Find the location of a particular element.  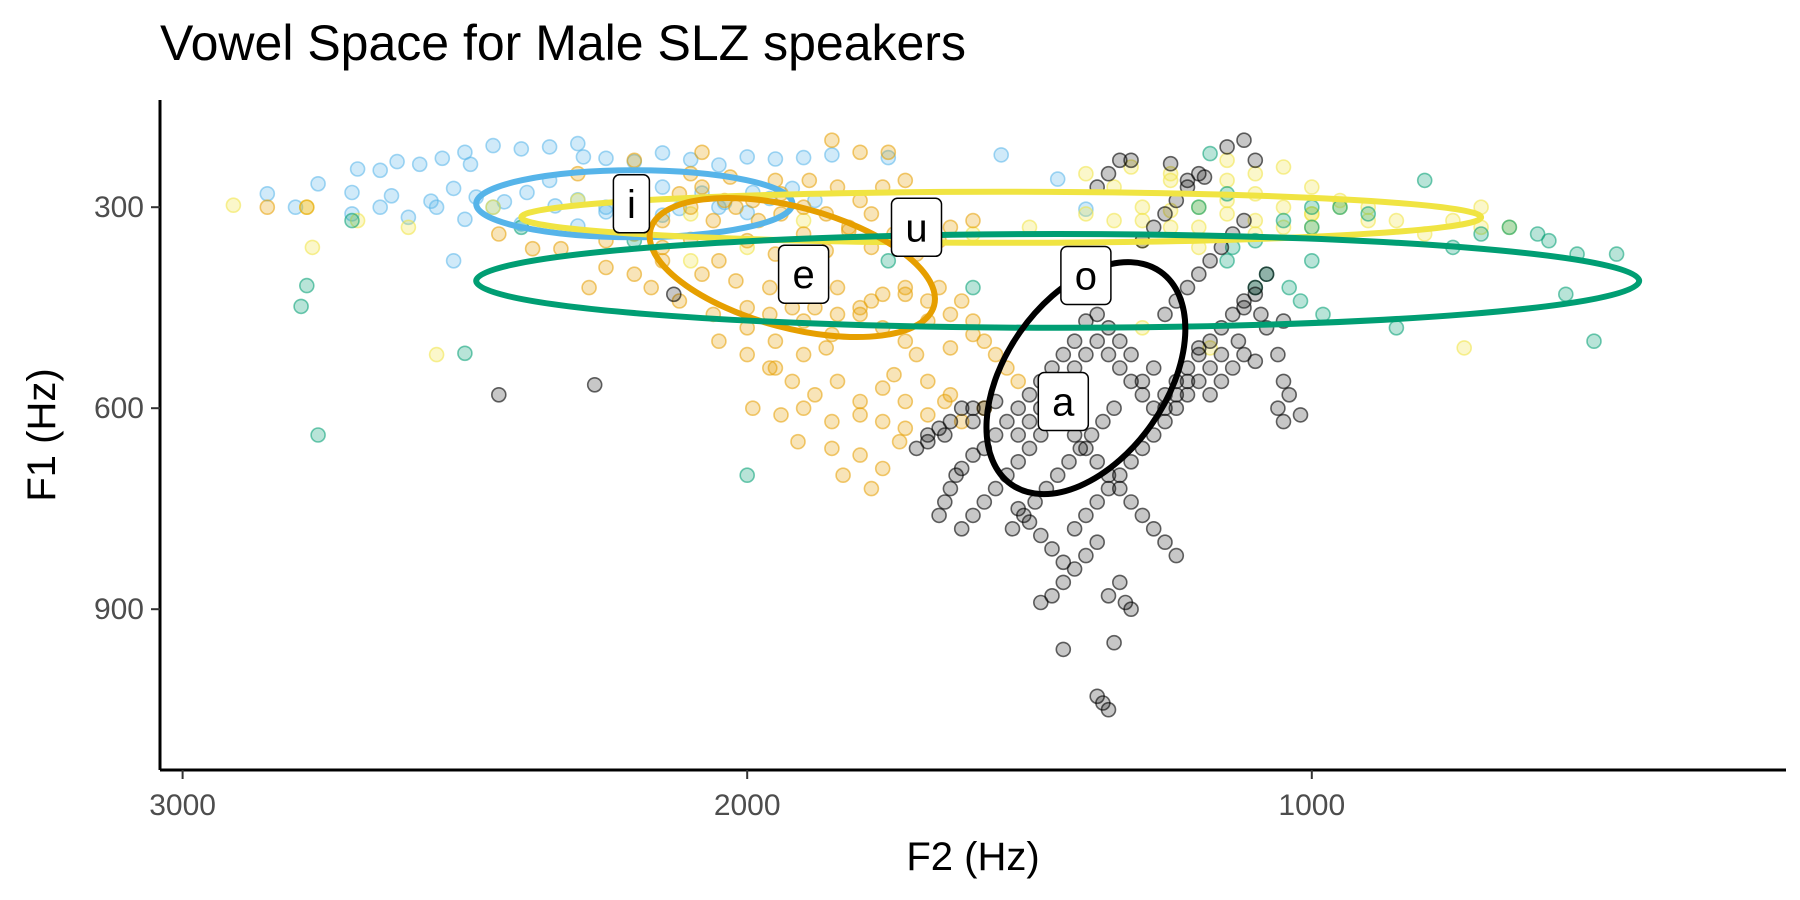

label-a: a is located at coordinates (1063, 403).